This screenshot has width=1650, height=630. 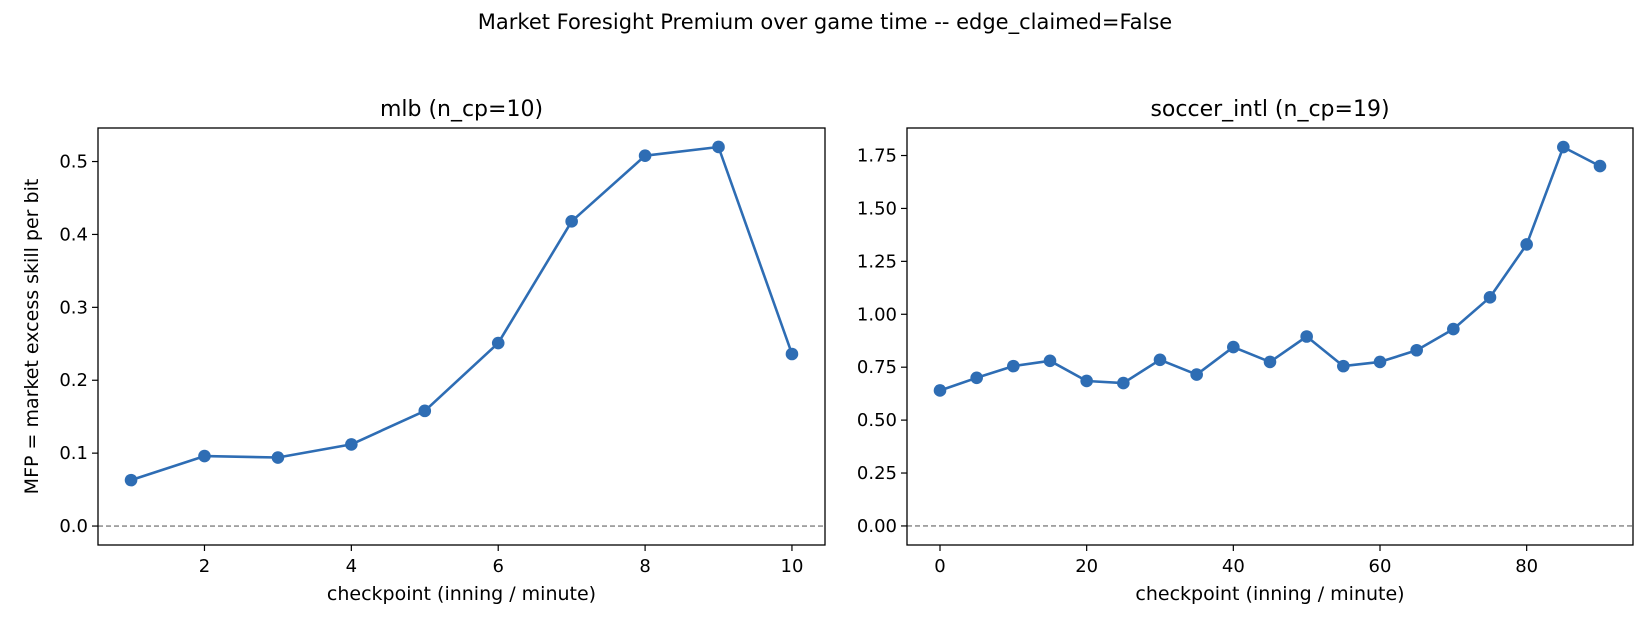 I want to click on x-tick-label: 40, so click(x=1233, y=566).